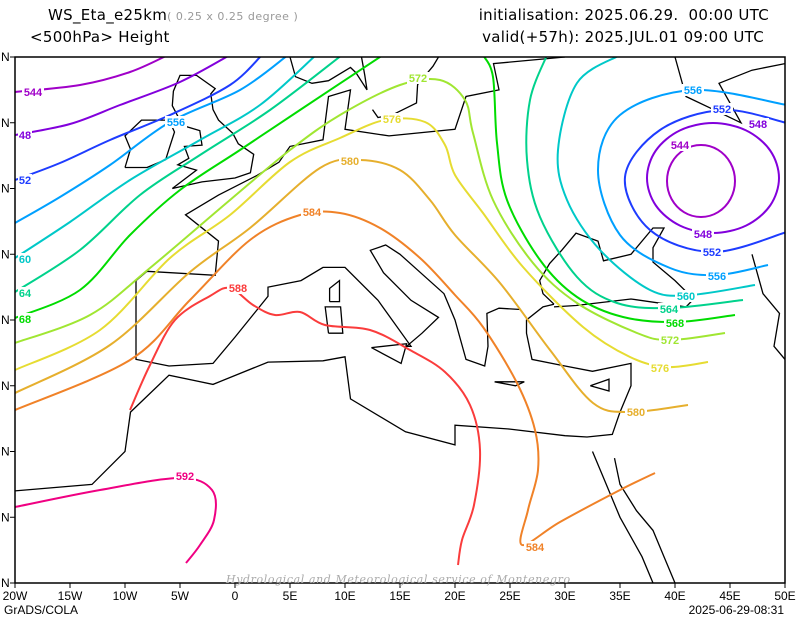 The height and width of the screenshot is (618, 800). I want to click on contour-label-548: 48, so click(25, 136).